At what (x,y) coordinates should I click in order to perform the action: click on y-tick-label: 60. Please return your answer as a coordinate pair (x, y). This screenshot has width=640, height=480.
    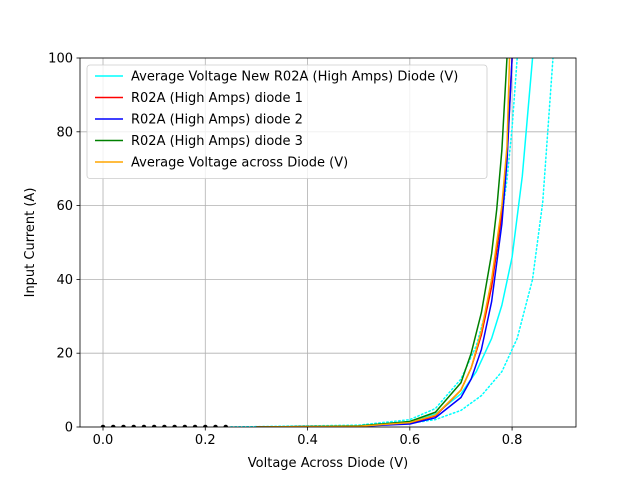
    Looking at the image, I should click on (64, 206).